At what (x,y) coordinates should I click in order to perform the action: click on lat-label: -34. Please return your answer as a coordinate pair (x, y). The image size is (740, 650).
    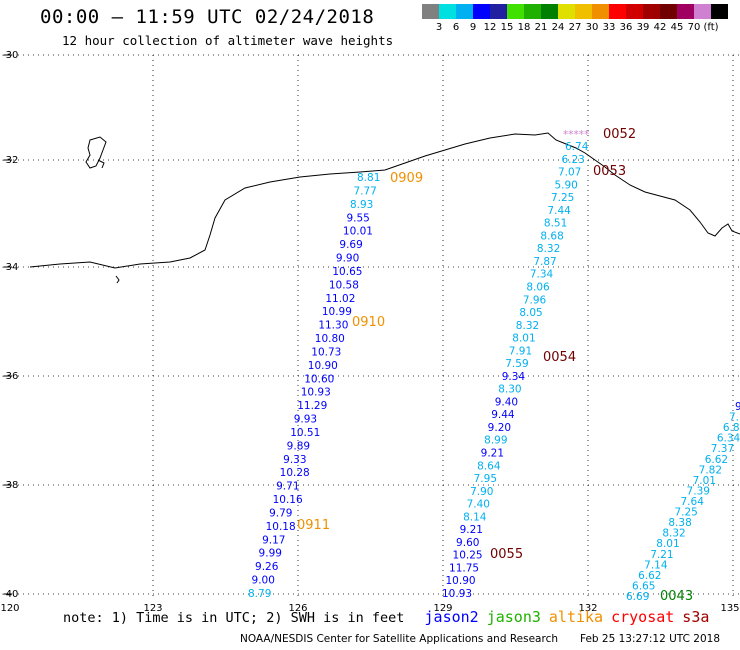
    Looking at the image, I should click on (10, 267).